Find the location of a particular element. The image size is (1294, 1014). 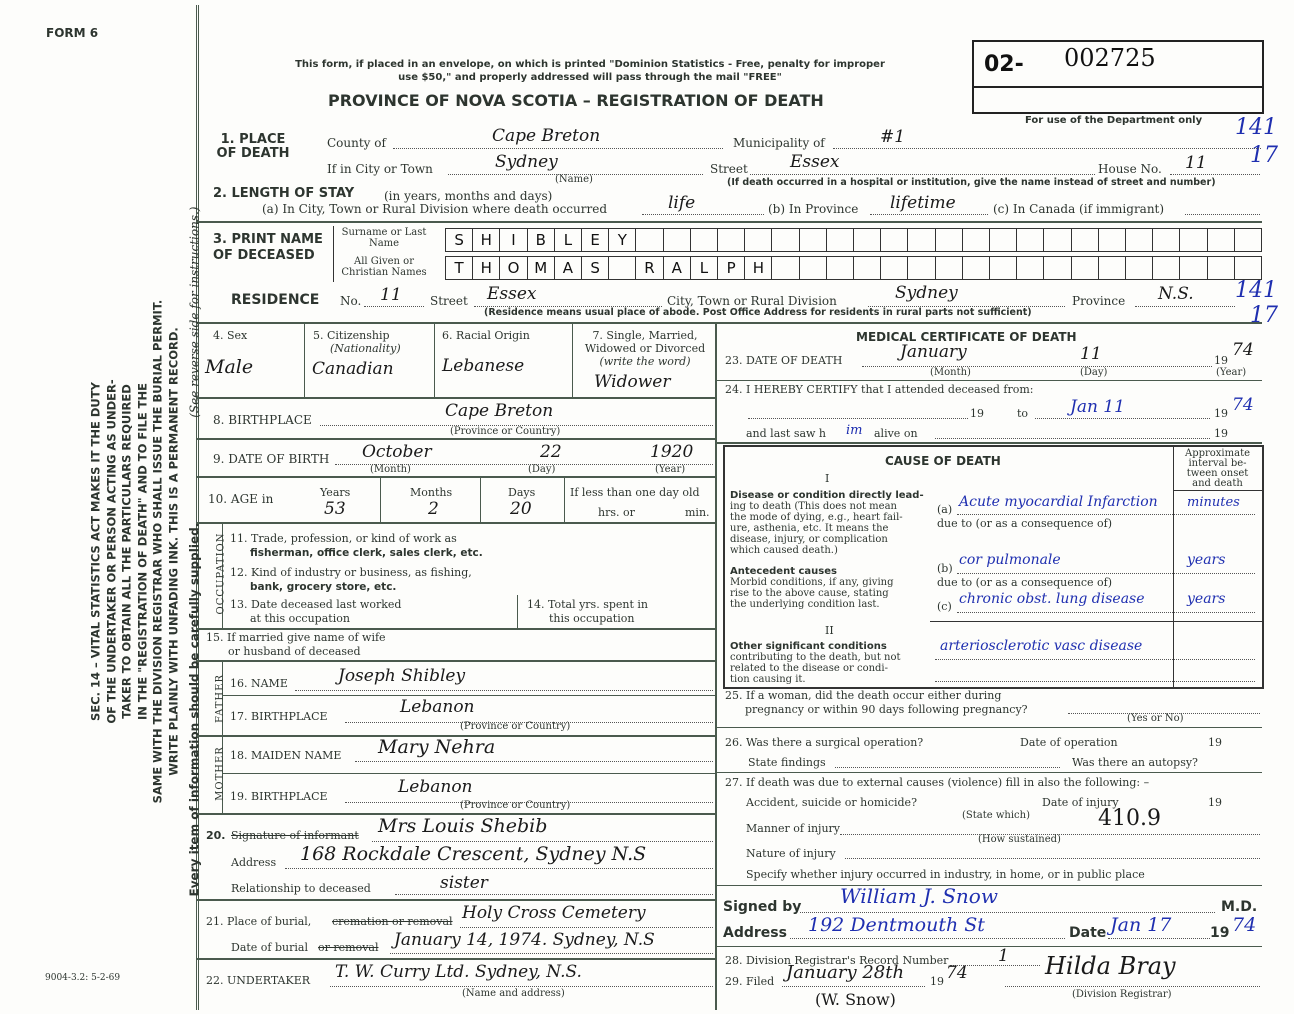

informant-label-struck: Signature of informant is located at coordinates (295, 835).